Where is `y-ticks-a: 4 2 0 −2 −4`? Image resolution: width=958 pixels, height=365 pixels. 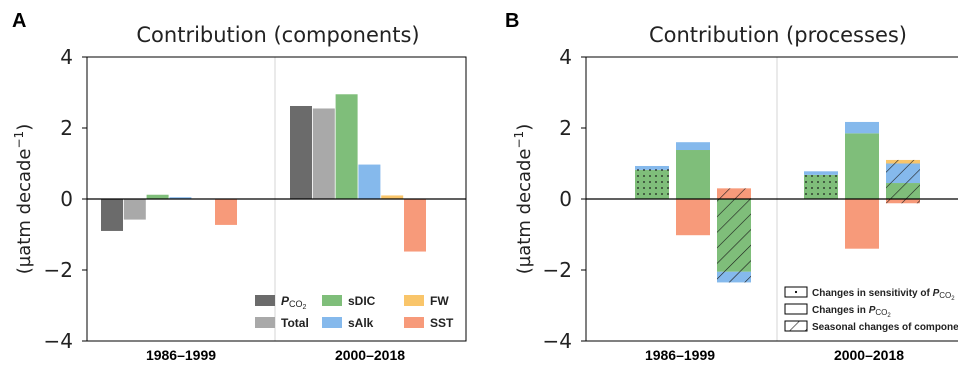
y-ticks-a: 4 2 0 −2 −4 is located at coordinates (65, 199).